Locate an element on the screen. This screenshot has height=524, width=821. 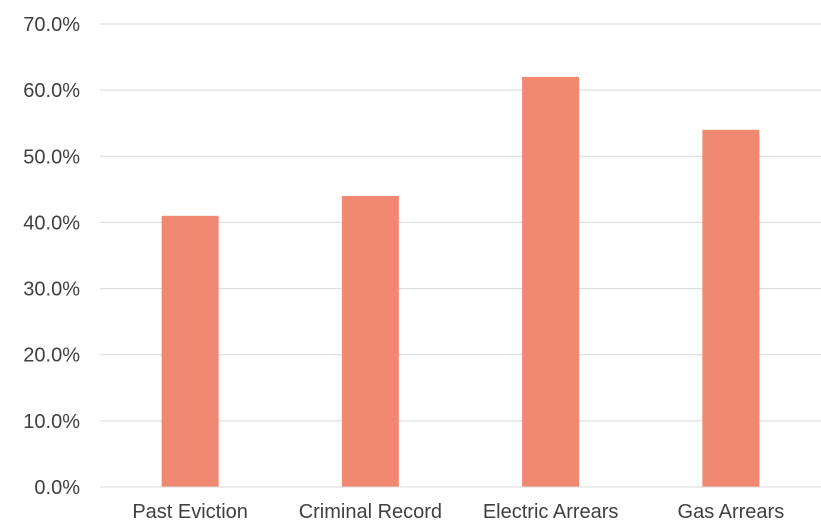
bar-gas-arrears is located at coordinates (731, 308).